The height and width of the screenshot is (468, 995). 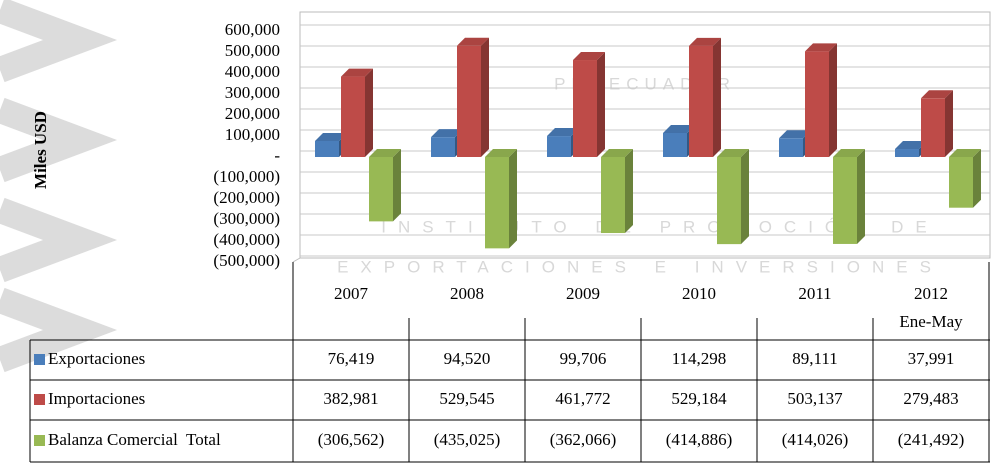 I want to click on table-value: (306,562), so click(x=351, y=439).